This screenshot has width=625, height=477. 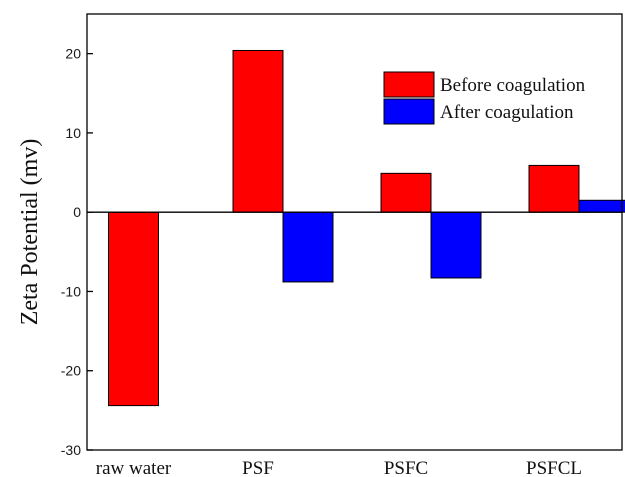 I want to click on legend: Before coagulation After coagulation, so click(x=485, y=98).